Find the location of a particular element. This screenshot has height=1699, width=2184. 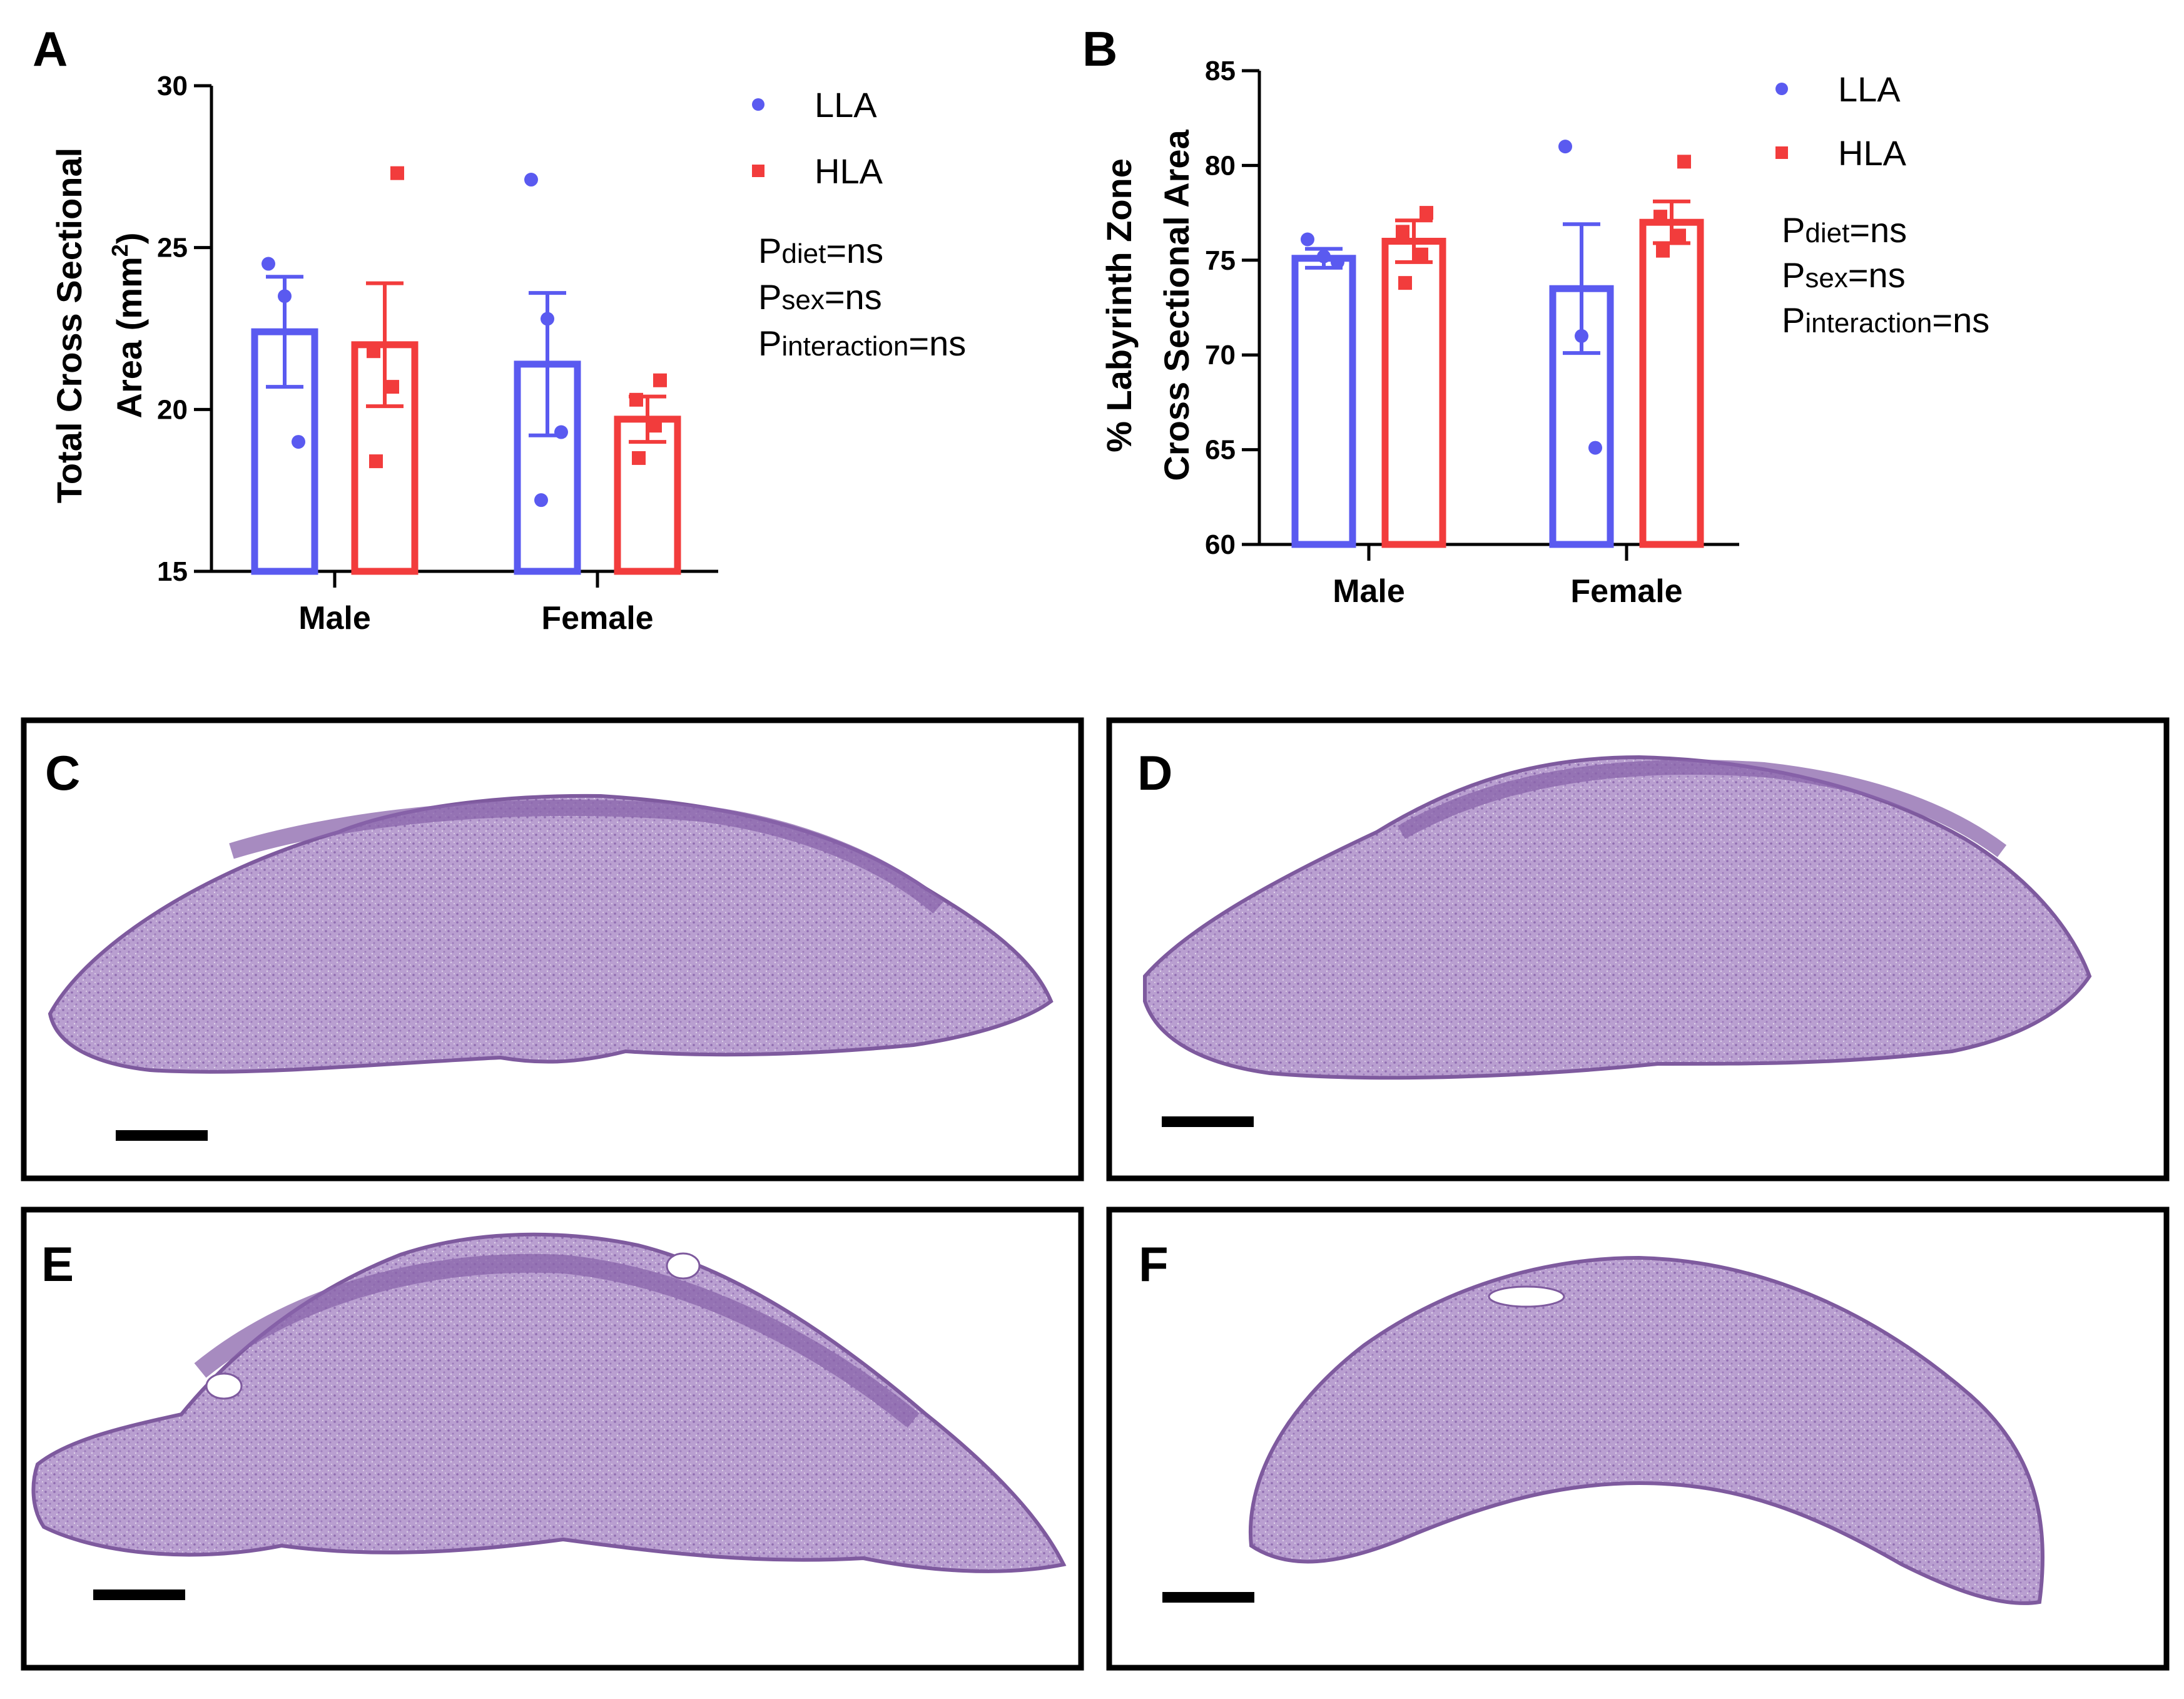

panel-letter-f: F is located at coordinates (1154, 1264).